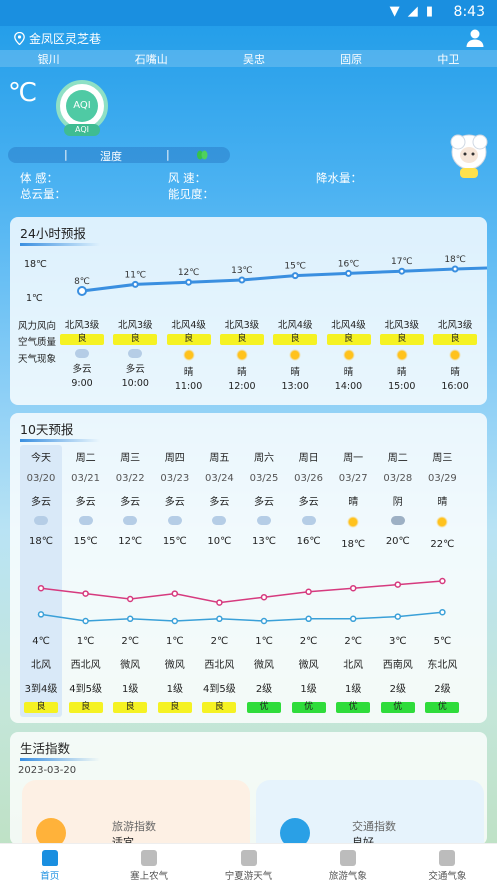 The height and width of the screenshot is (885, 497). Describe the element at coordinates (442, 499) in the screenshot. I see `daily-col-top: 周三 03/29 晴 22℃` at that location.